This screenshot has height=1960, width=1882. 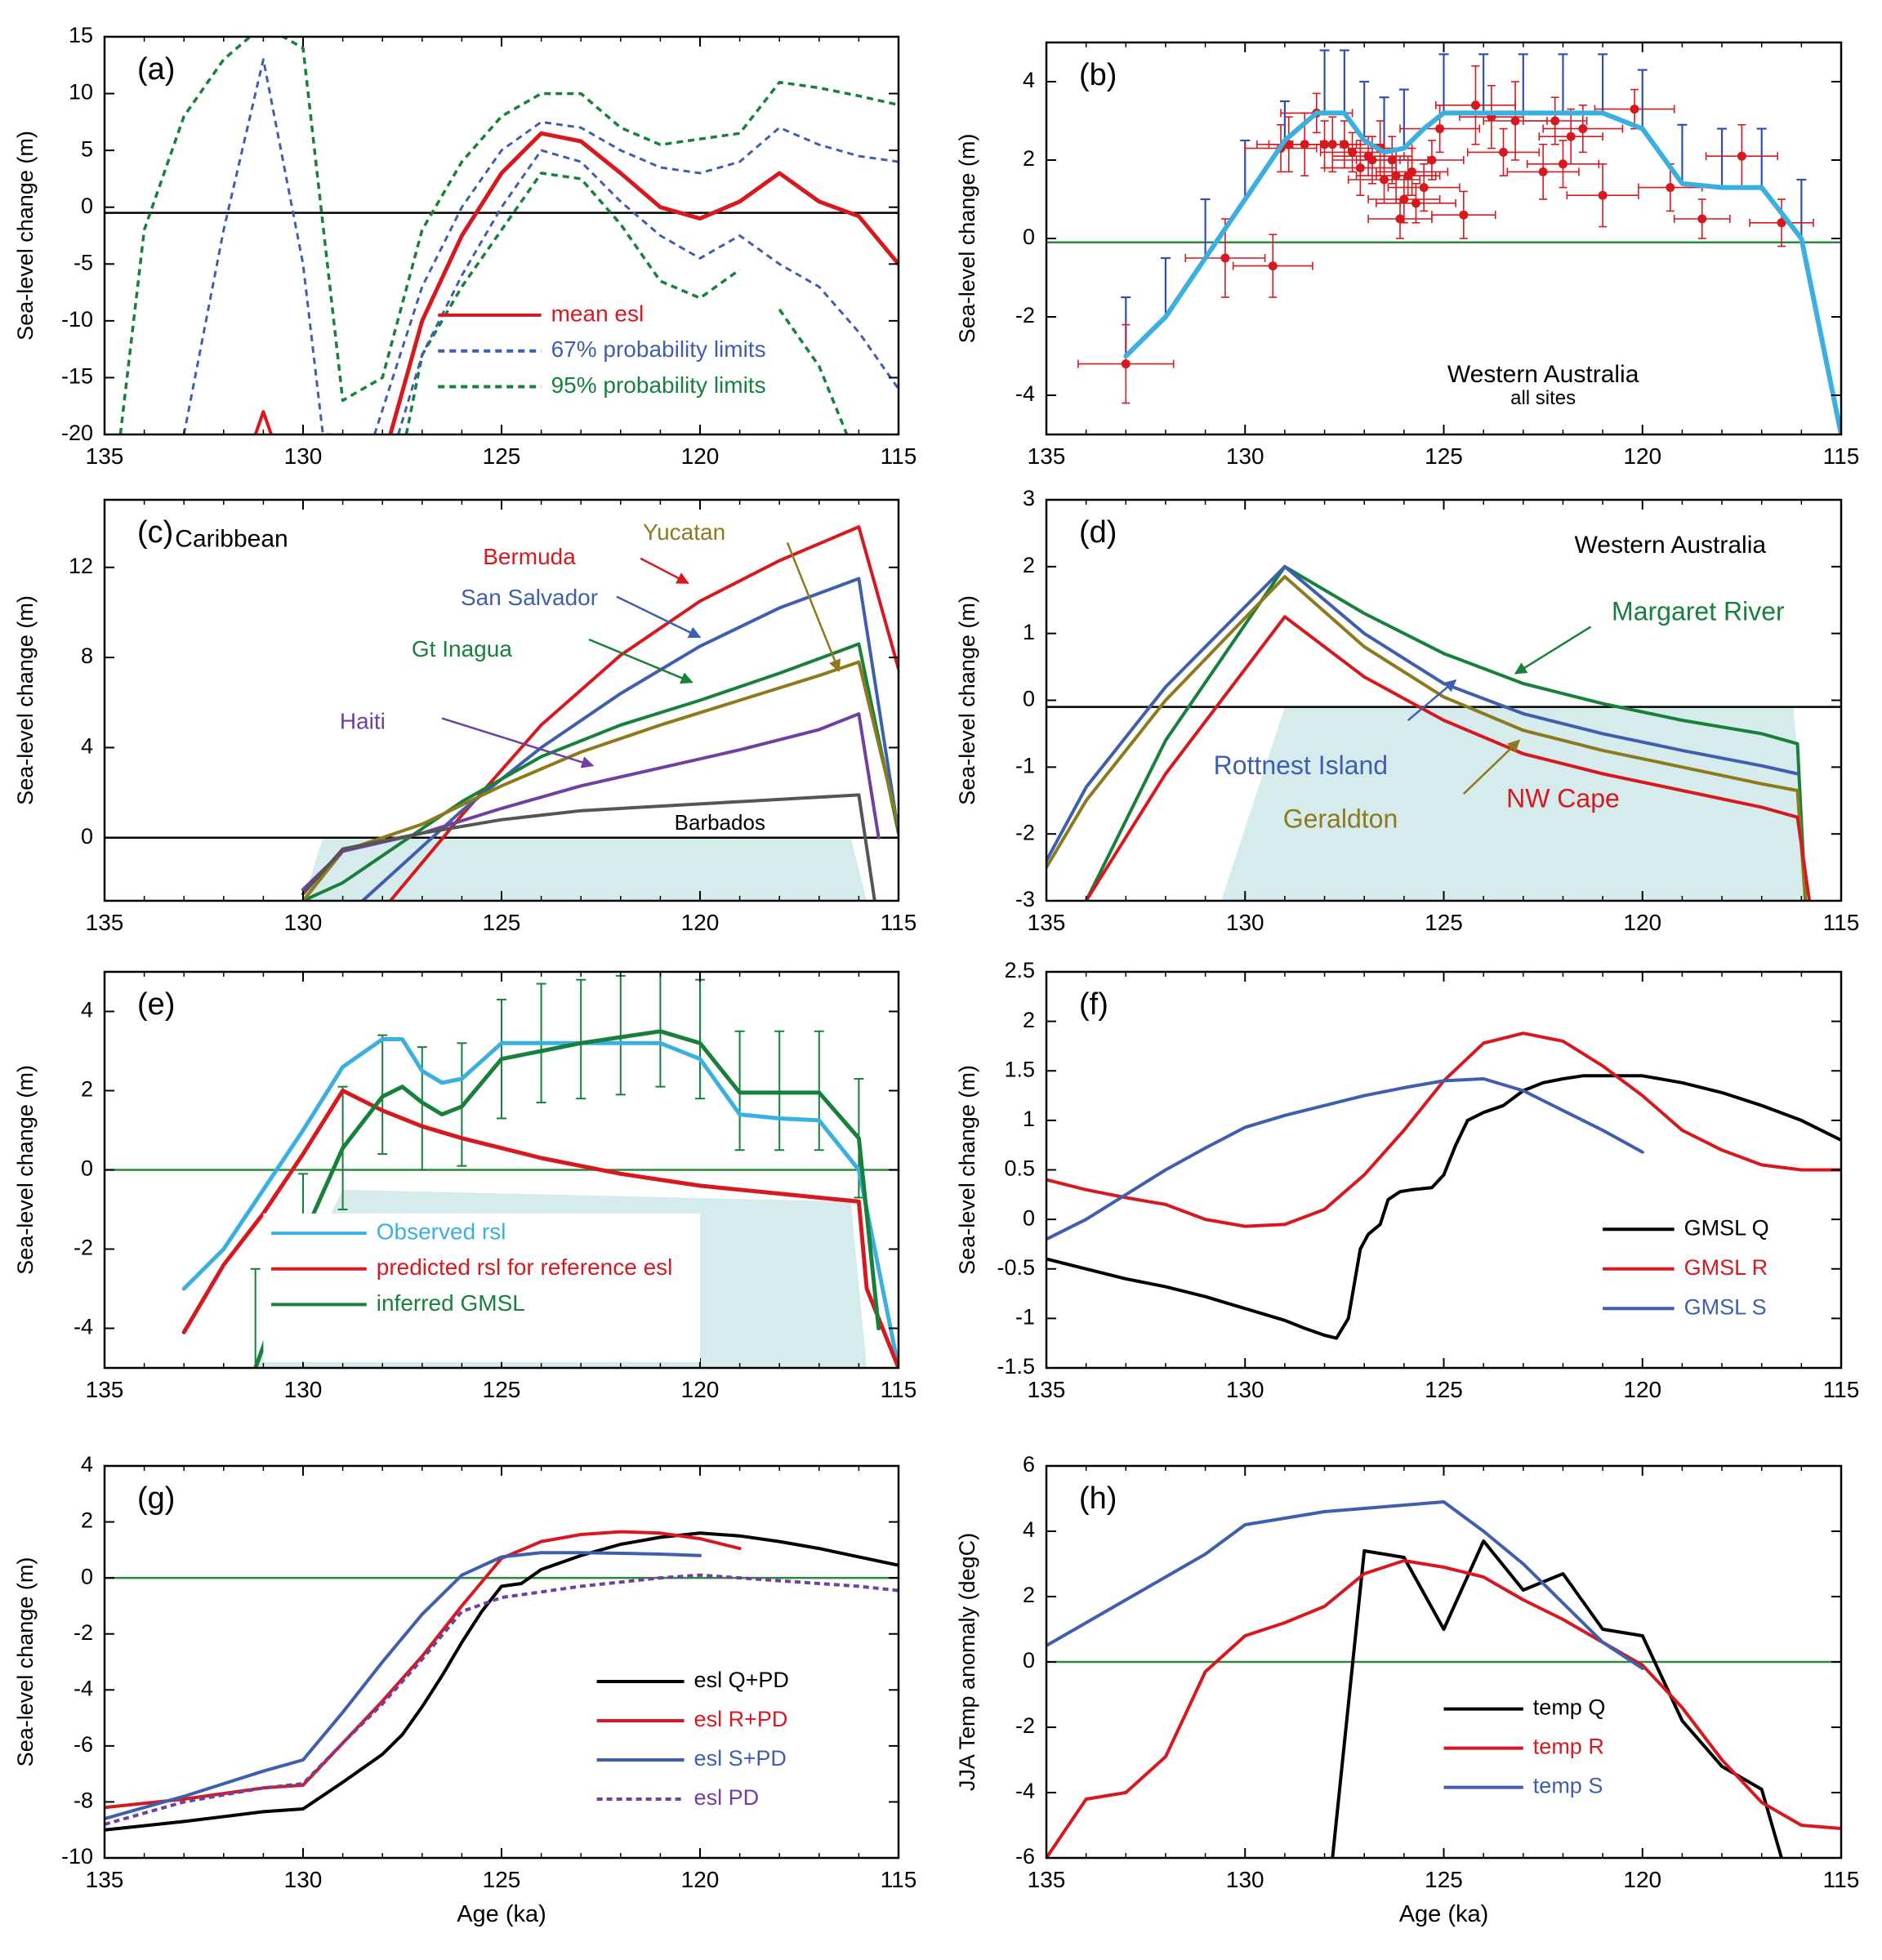 What do you see at coordinates (1098, 532) in the screenshot?
I see `panel-tag: (d)` at bounding box center [1098, 532].